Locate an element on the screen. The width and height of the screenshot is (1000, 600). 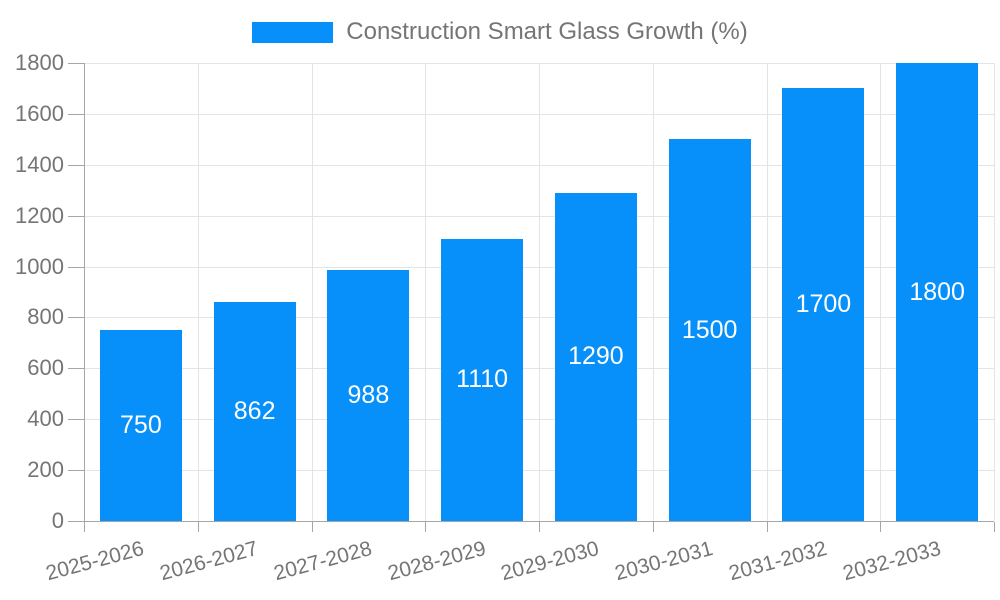
bar: 988 is located at coordinates (368, 395).